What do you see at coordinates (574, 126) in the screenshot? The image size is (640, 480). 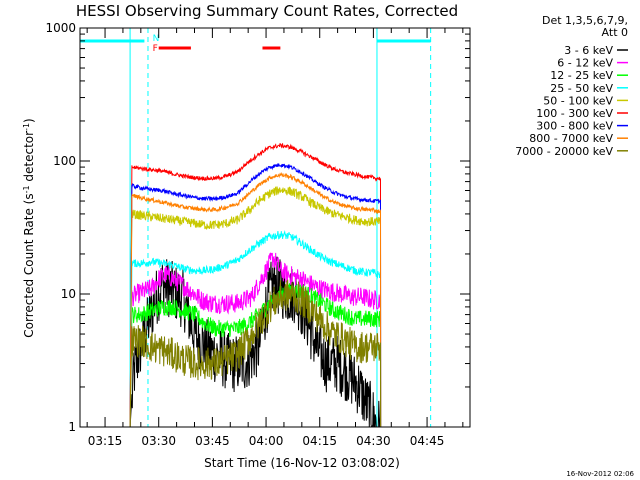 I see `legend-label: 300 - 800 keV` at bounding box center [574, 126].